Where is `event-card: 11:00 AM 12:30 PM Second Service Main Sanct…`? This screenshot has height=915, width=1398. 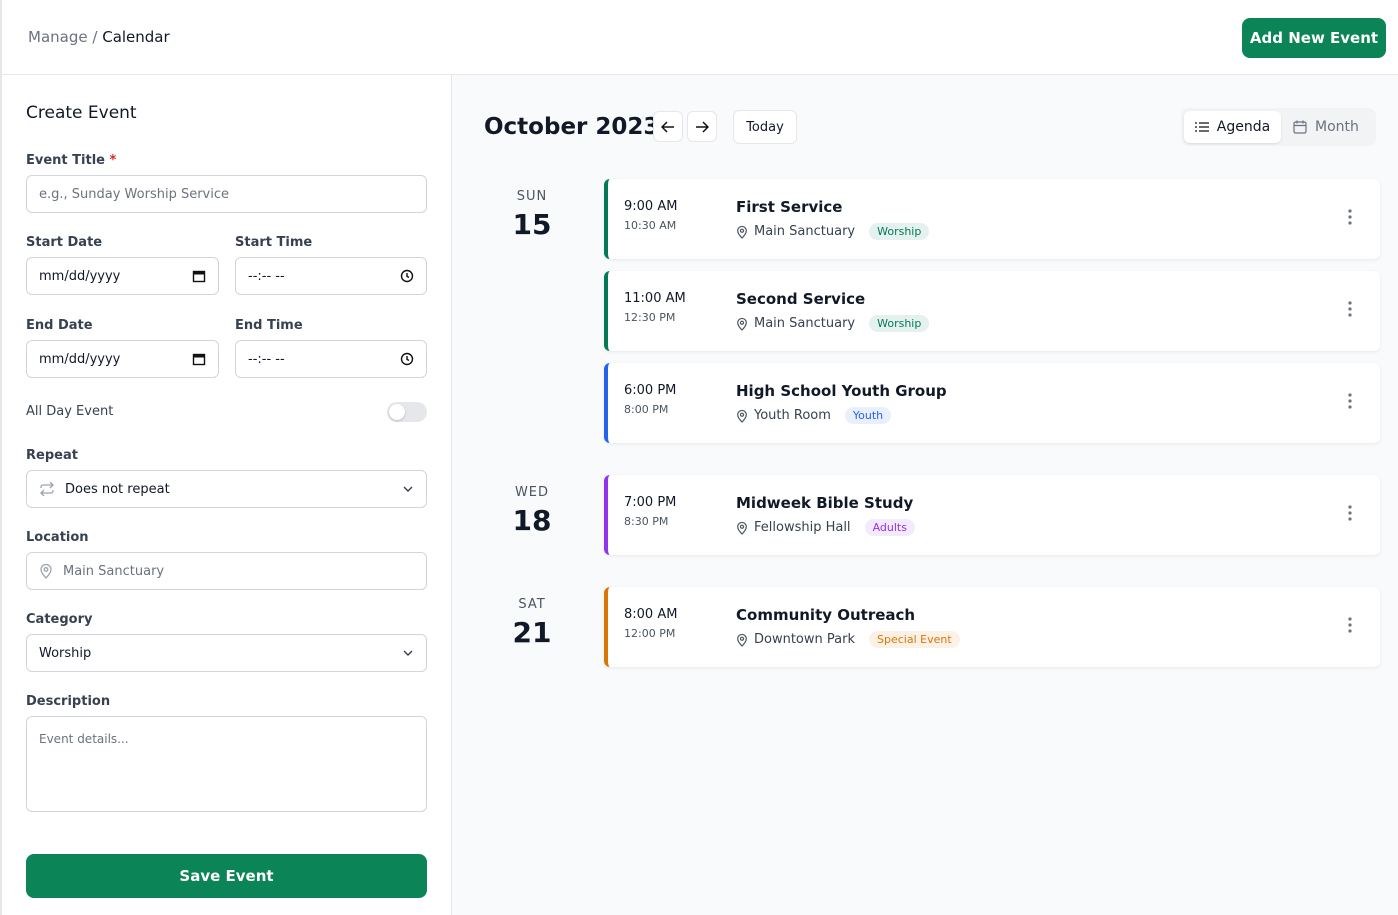 event-card: 11:00 AM 12:30 PM Second Service Main Sanct… is located at coordinates (992, 311).